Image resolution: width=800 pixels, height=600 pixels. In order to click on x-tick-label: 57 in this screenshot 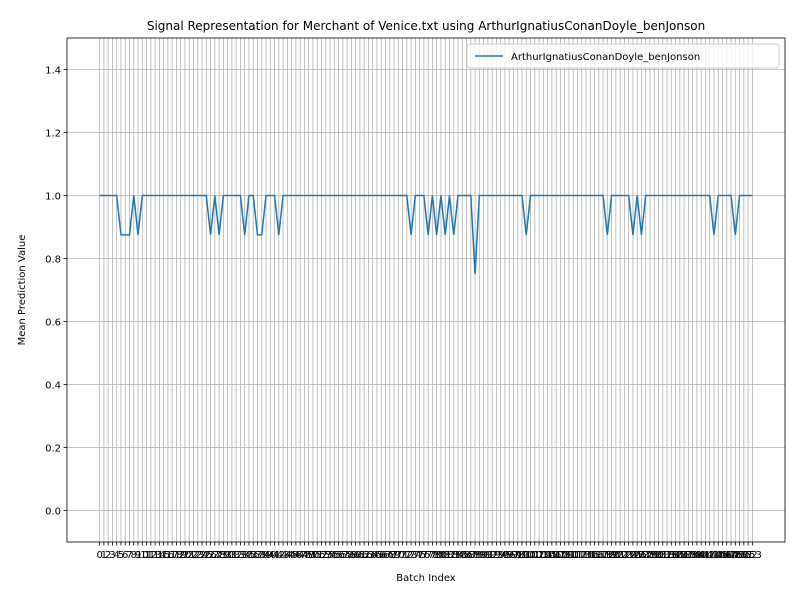, I will do `click(342, 555)`.